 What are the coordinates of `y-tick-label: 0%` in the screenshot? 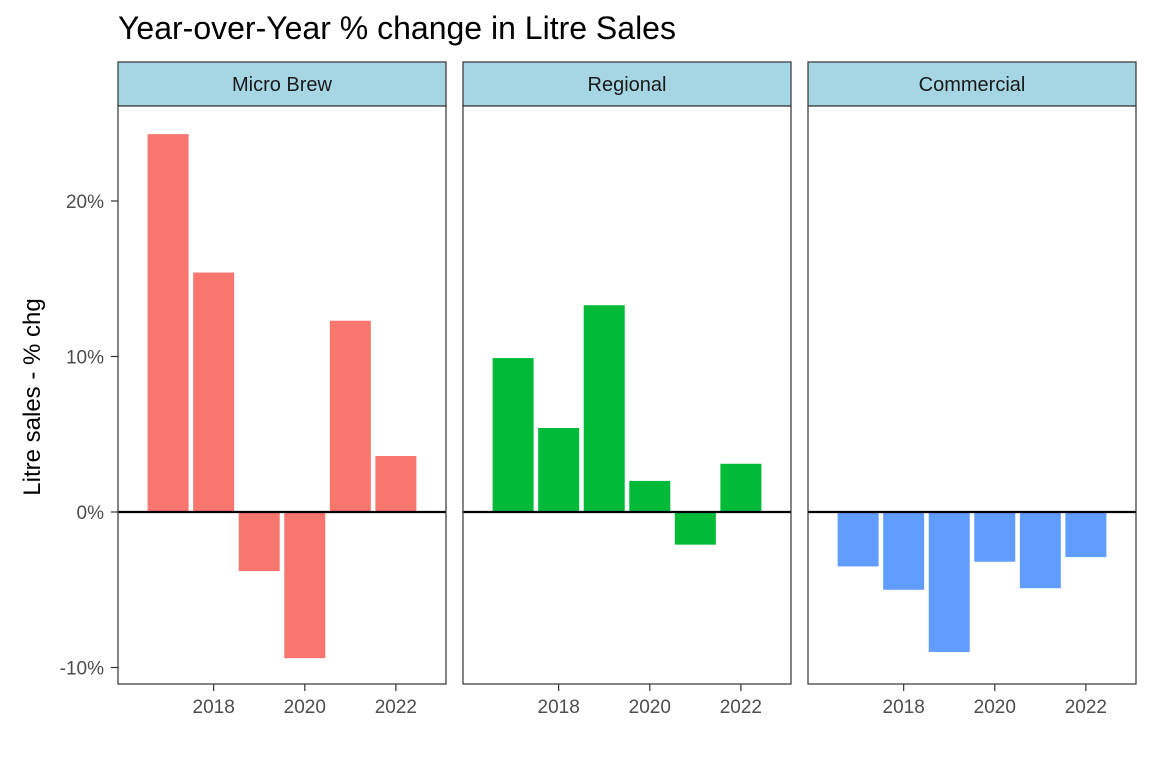 It's located at (91, 513).